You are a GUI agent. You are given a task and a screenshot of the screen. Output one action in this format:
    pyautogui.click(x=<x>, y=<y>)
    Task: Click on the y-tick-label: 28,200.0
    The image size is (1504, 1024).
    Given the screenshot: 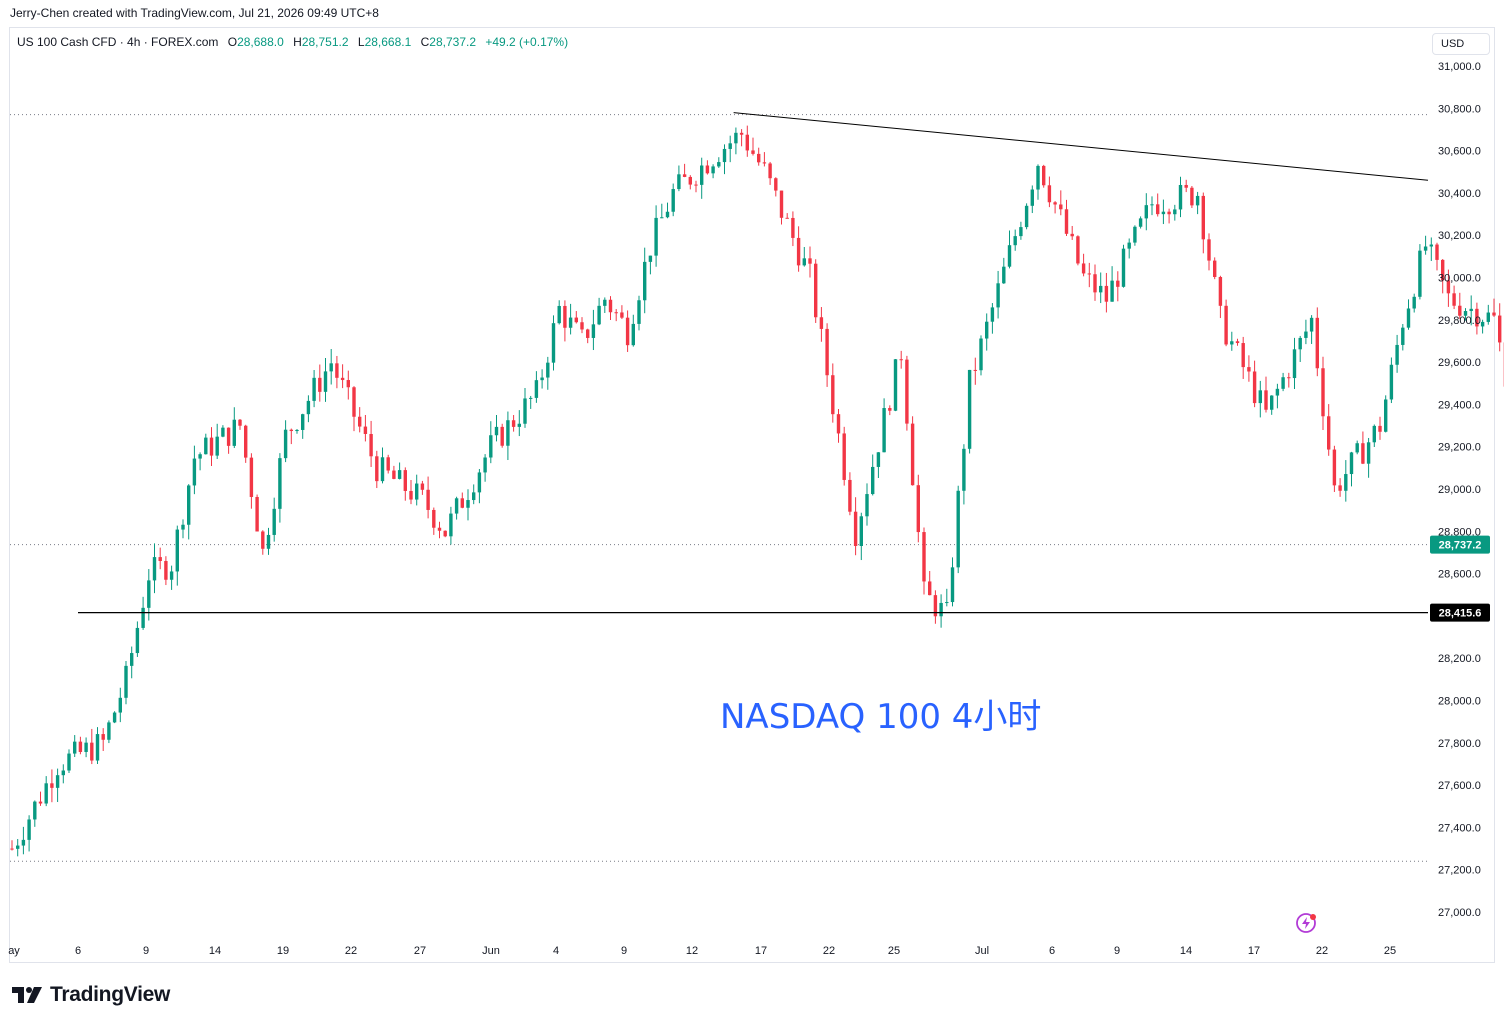 What is the action you would take?
    pyautogui.click(x=1459, y=659)
    